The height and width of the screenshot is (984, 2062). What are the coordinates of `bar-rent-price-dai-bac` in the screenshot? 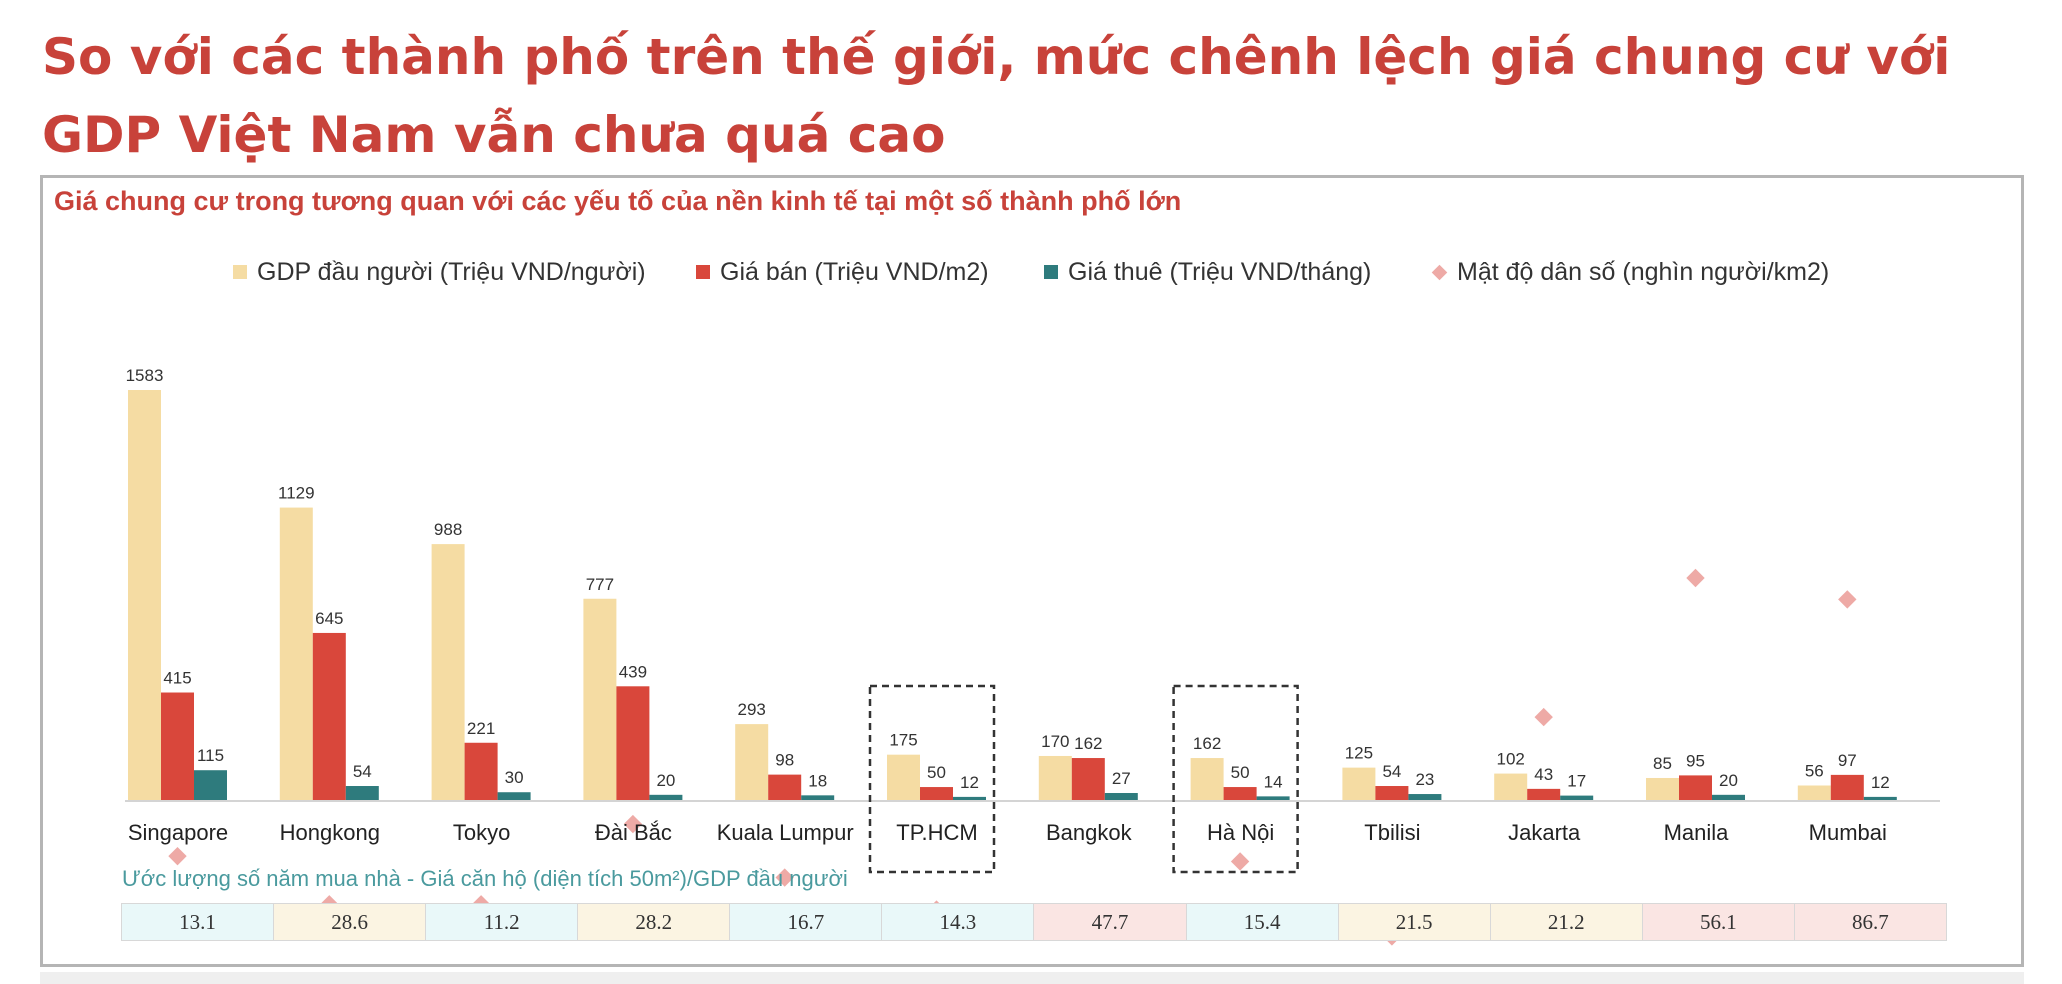 It's located at (666, 797).